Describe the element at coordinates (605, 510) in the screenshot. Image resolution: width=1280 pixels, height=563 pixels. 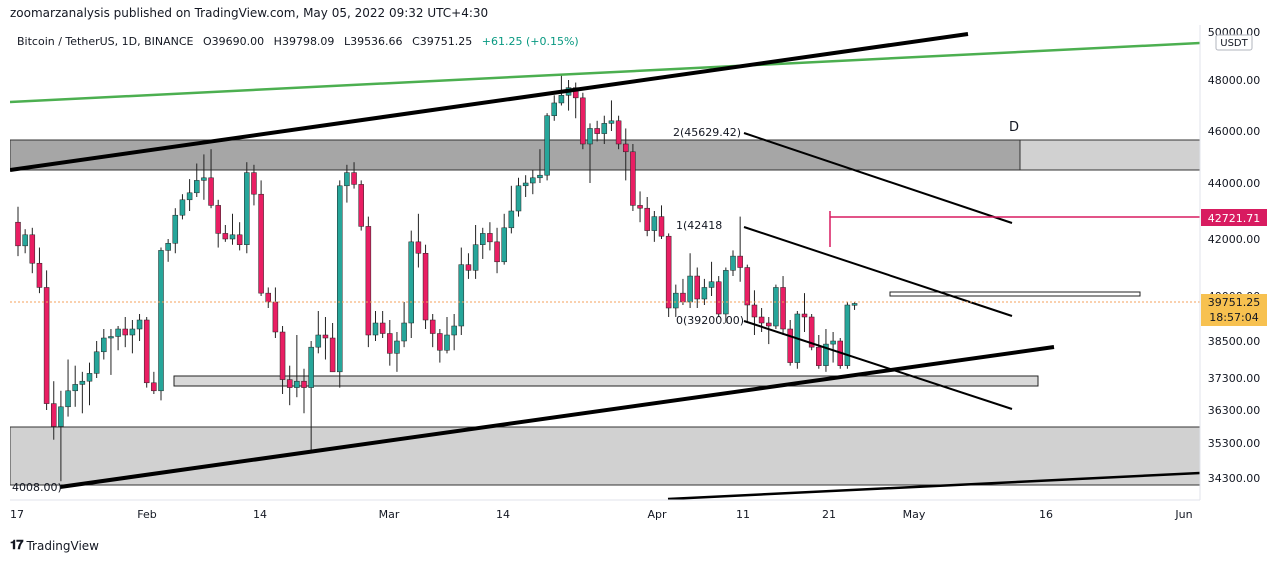
I see `time-scale: 17 Feb 14 Mar 14 Apr 11 21 May 16 Jun` at that location.